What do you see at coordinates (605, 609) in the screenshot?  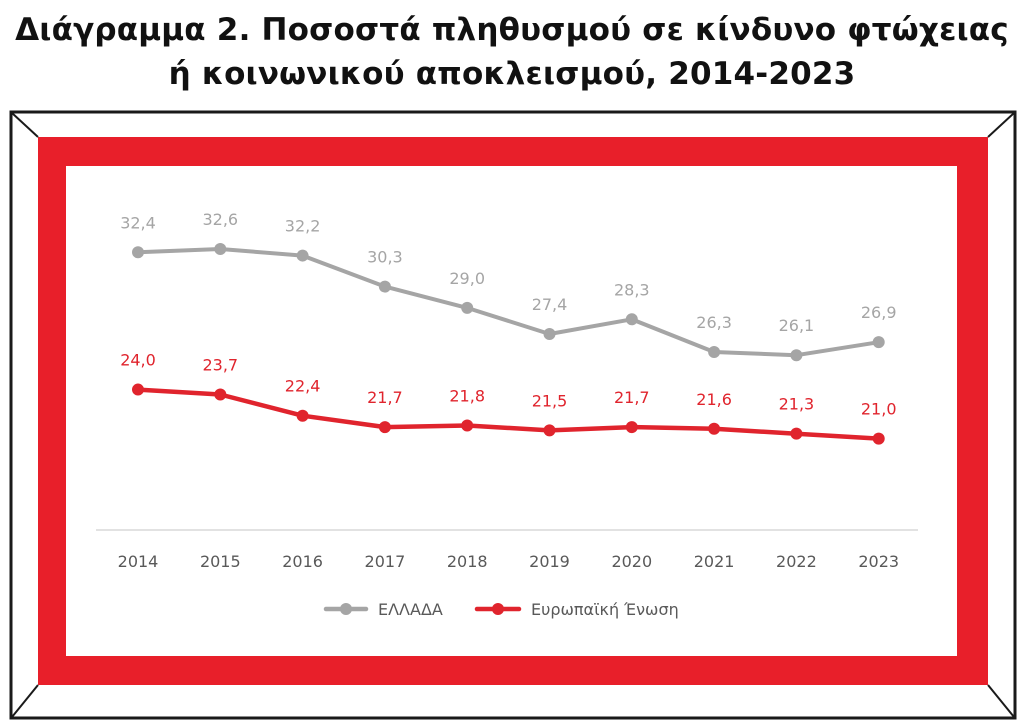 I see `legend-label-eu: Ευρωπαϊκή Ένωση` at bounding box center [605, 609].